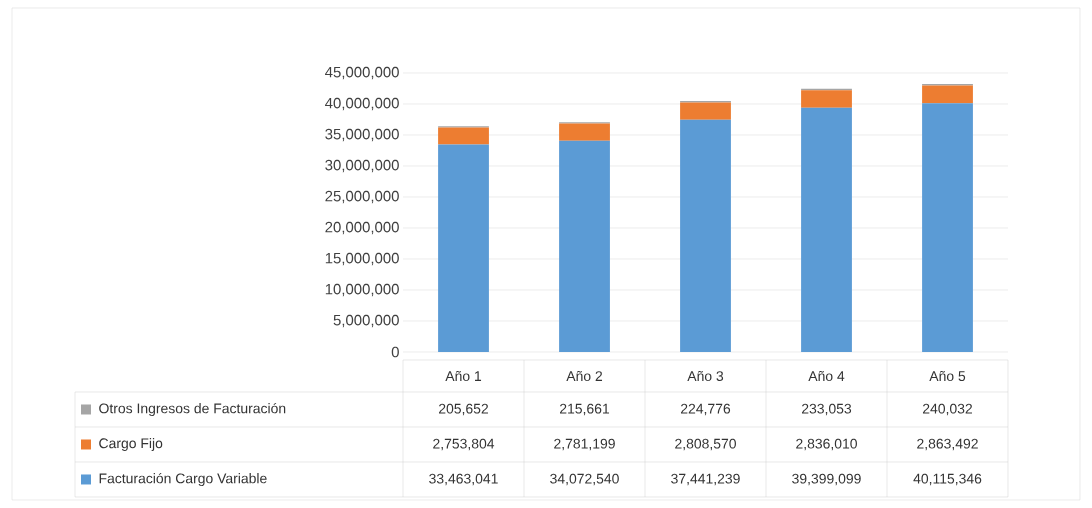 Image resolution: width=1092 pixels, height=508 pixels. What do you see at coordinates (705, 479) in the screenshot?
I see `data-label: 37,441,239` at bounding box center [705, 479].